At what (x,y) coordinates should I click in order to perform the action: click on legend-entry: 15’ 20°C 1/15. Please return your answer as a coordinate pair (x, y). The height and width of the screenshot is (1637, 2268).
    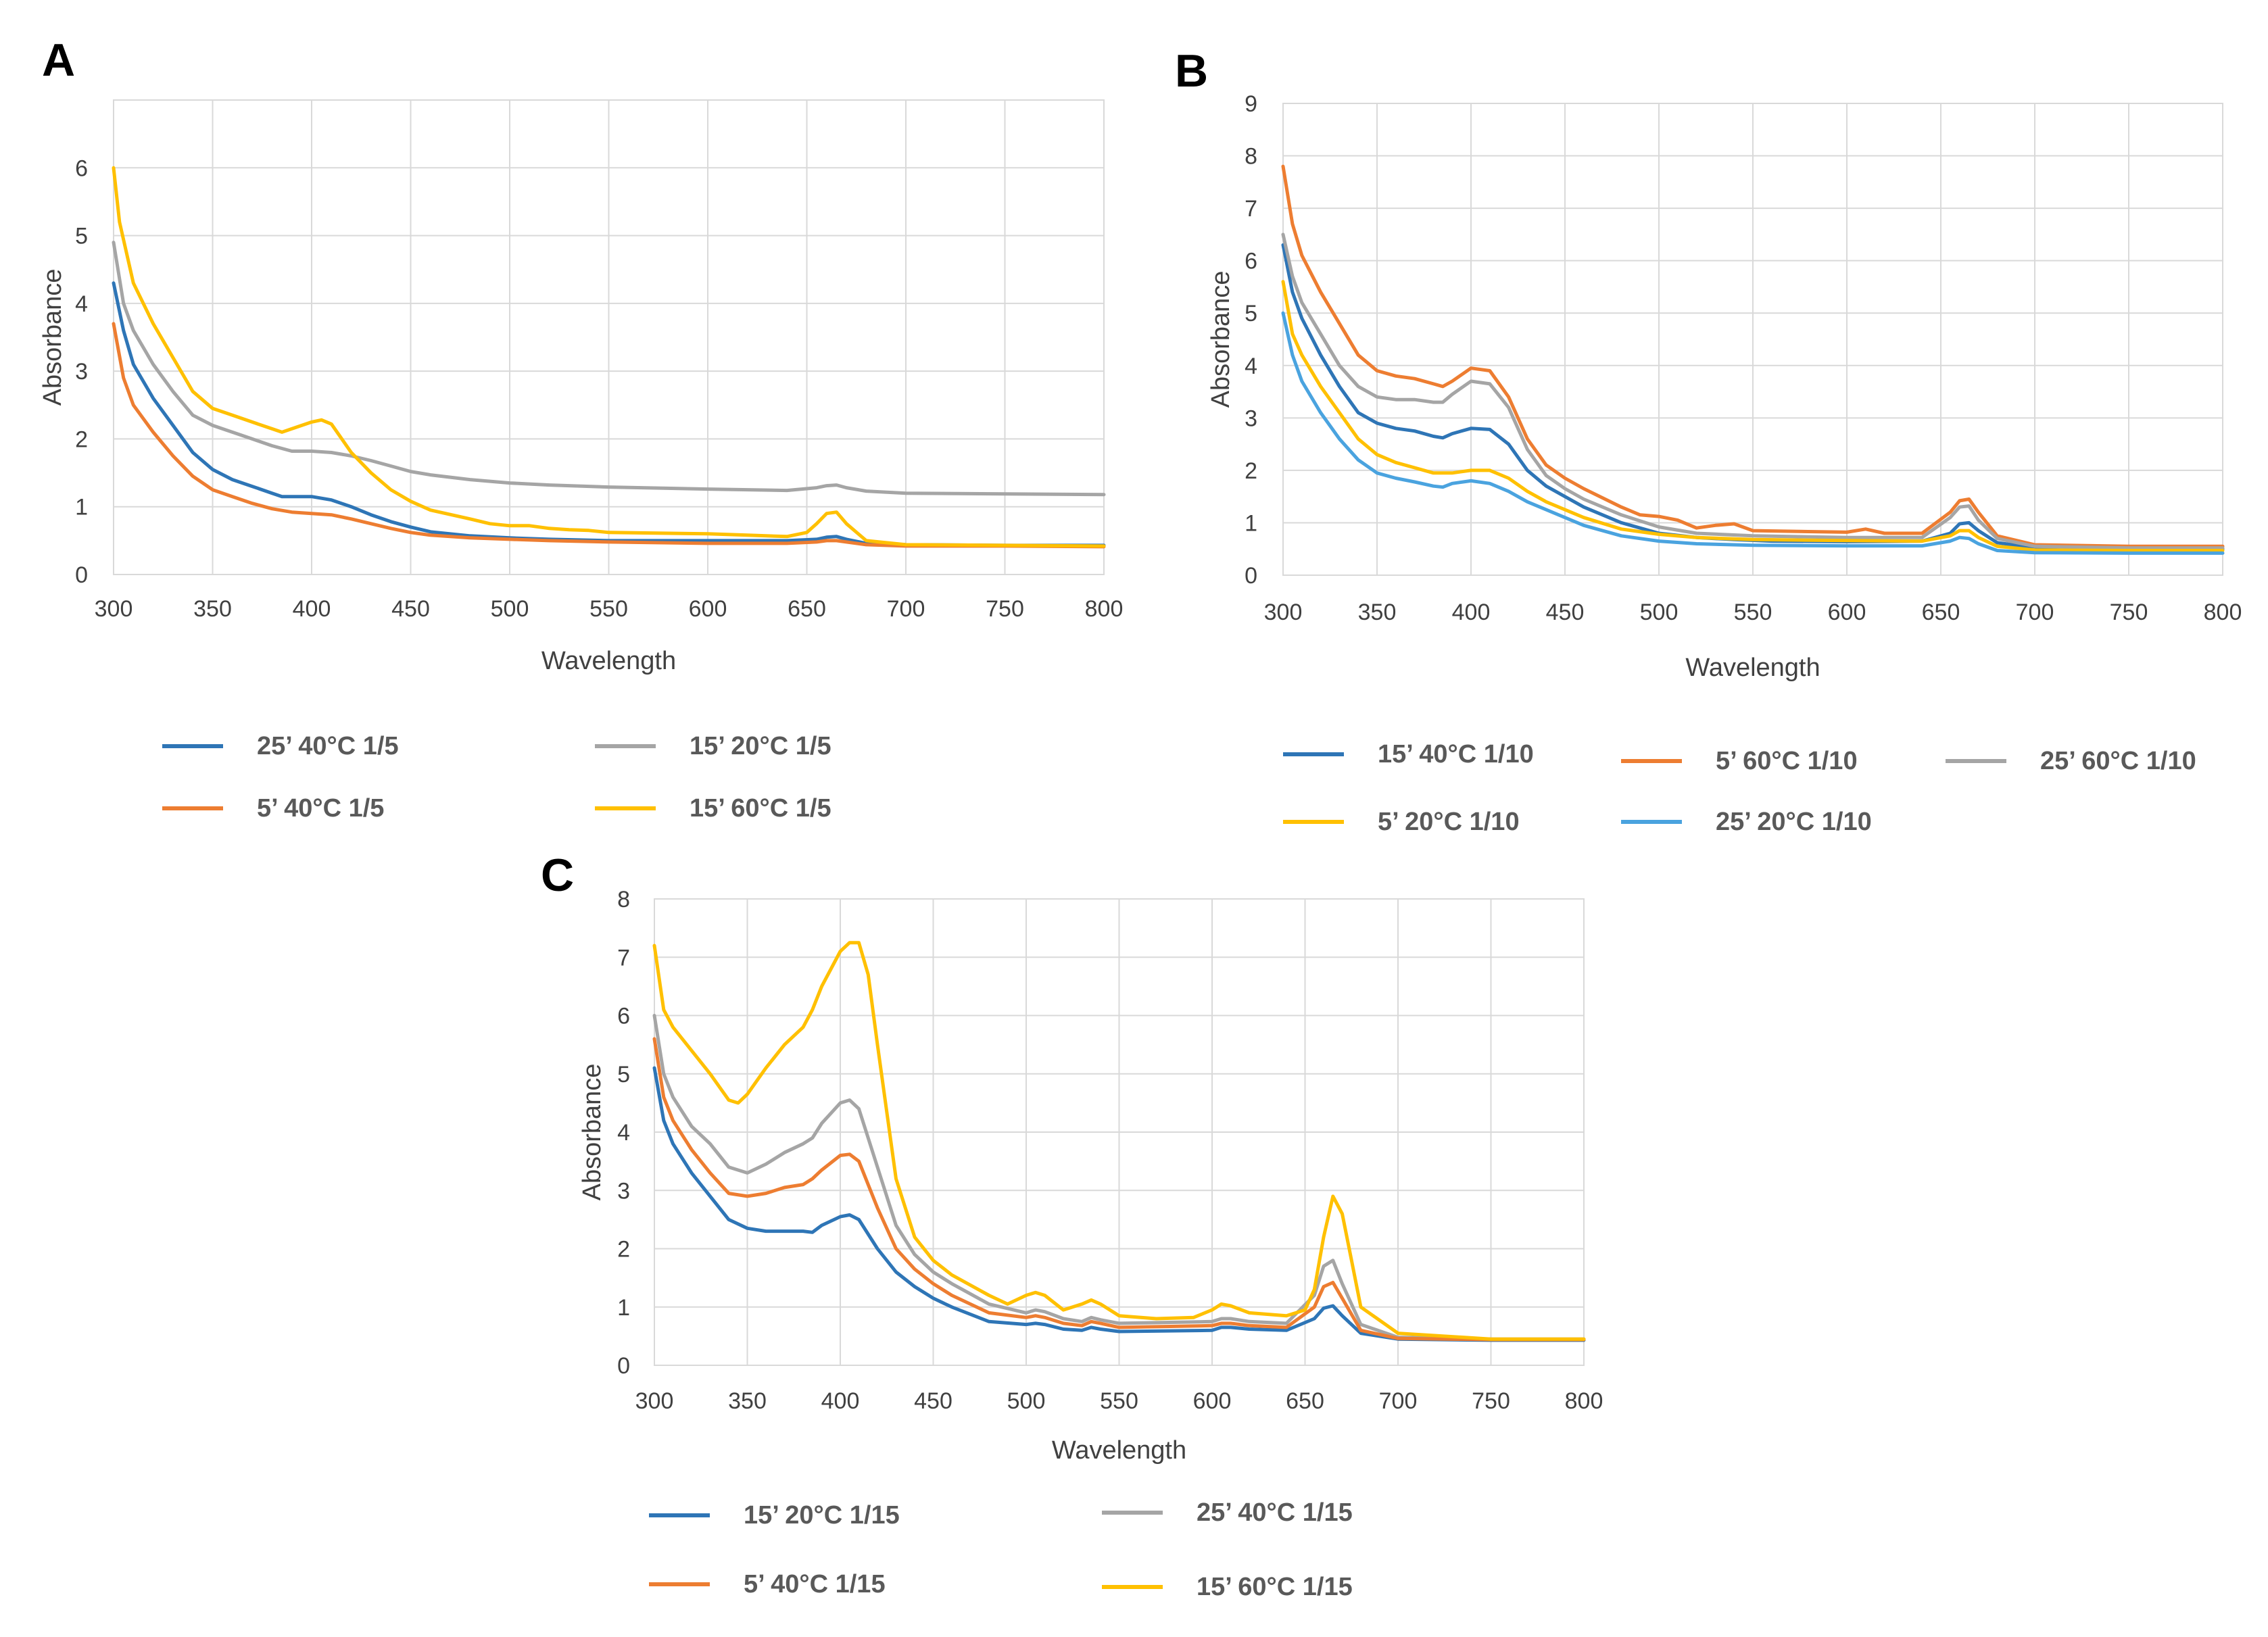
    Looking at the image, I should click on (774, 1515).